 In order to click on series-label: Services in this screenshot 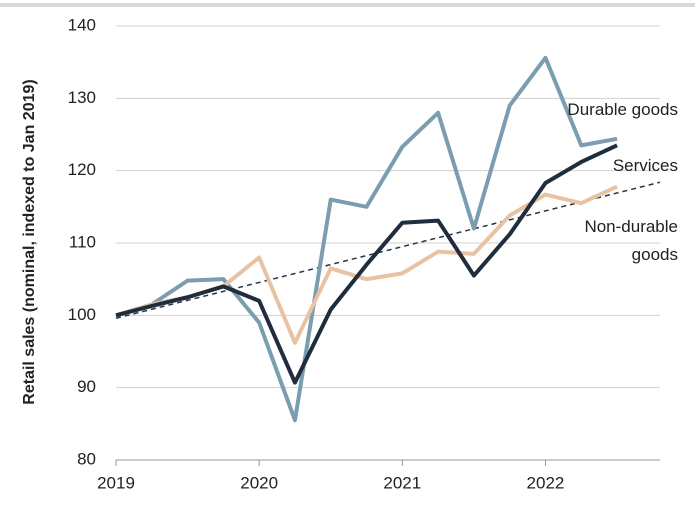, I will do `click(645, 165)`.